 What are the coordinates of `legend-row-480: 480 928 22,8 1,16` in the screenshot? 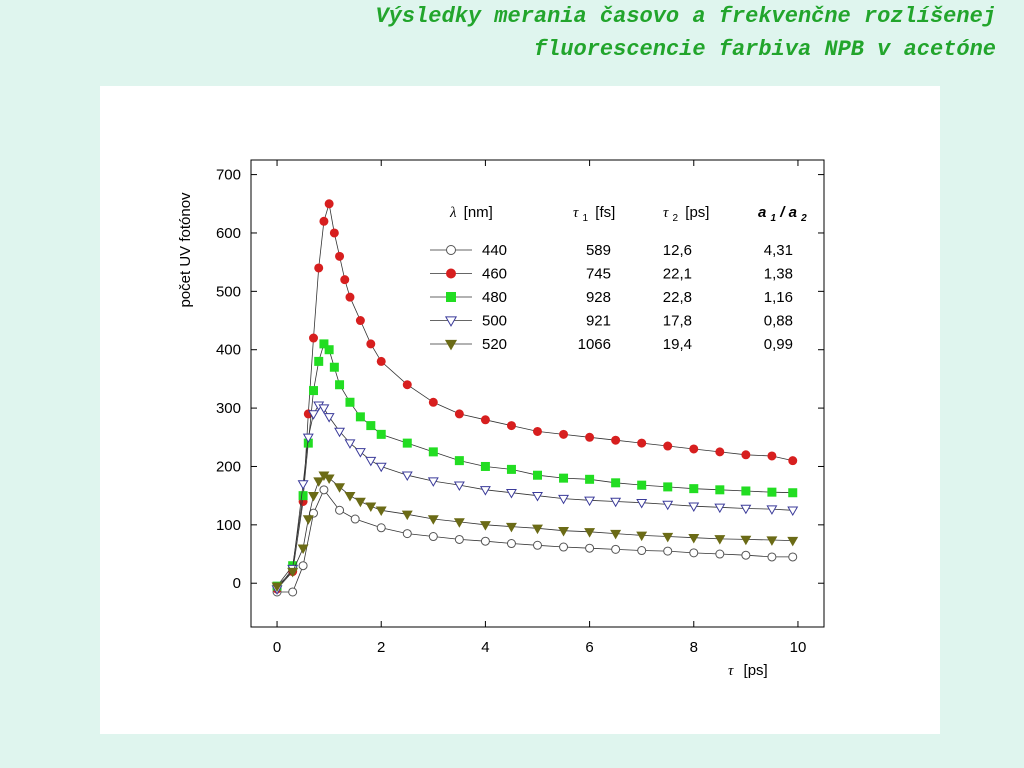 It's located at (611, 297).